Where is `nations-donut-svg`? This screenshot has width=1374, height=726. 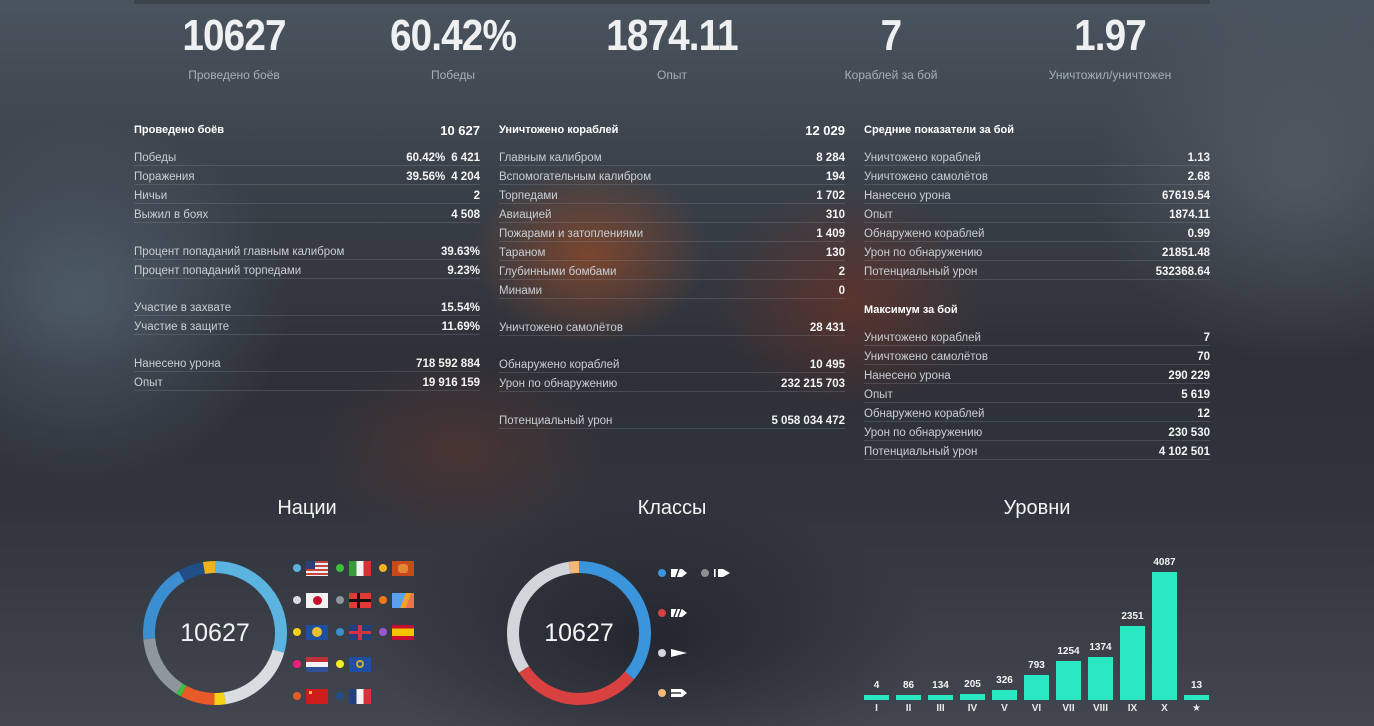
nations-donut-svg is located at coordinates (215, 633).